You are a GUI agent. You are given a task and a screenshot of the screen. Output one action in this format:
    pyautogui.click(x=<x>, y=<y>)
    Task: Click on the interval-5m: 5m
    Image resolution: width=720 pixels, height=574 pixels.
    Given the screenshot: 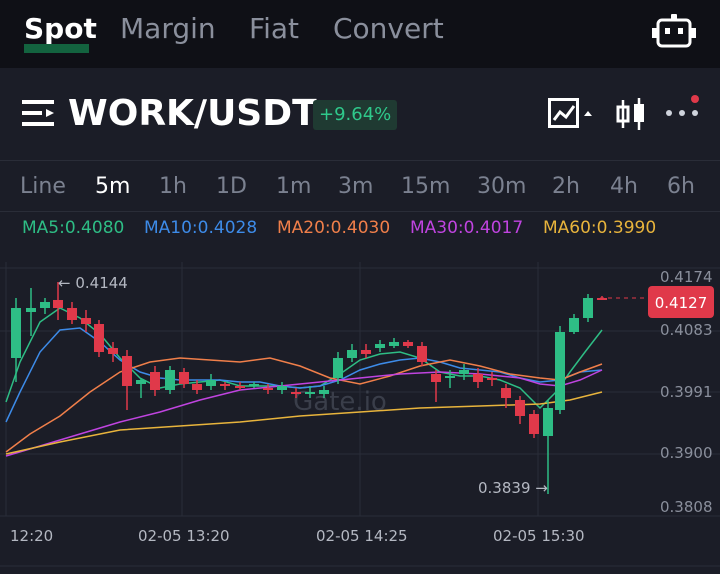 What is the action you would take?
    pyautogui.click(x=113, y=186)
    